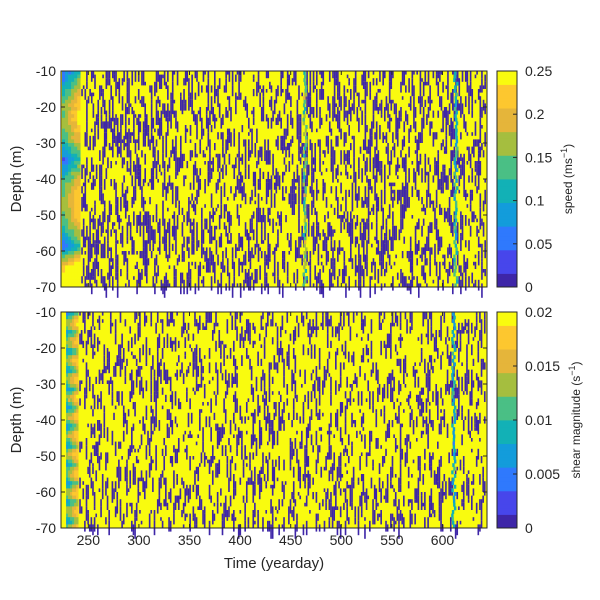  Describe the element at coordinates (46, 71) in the screenshot. I see `y-tick-label: -10` at that location.